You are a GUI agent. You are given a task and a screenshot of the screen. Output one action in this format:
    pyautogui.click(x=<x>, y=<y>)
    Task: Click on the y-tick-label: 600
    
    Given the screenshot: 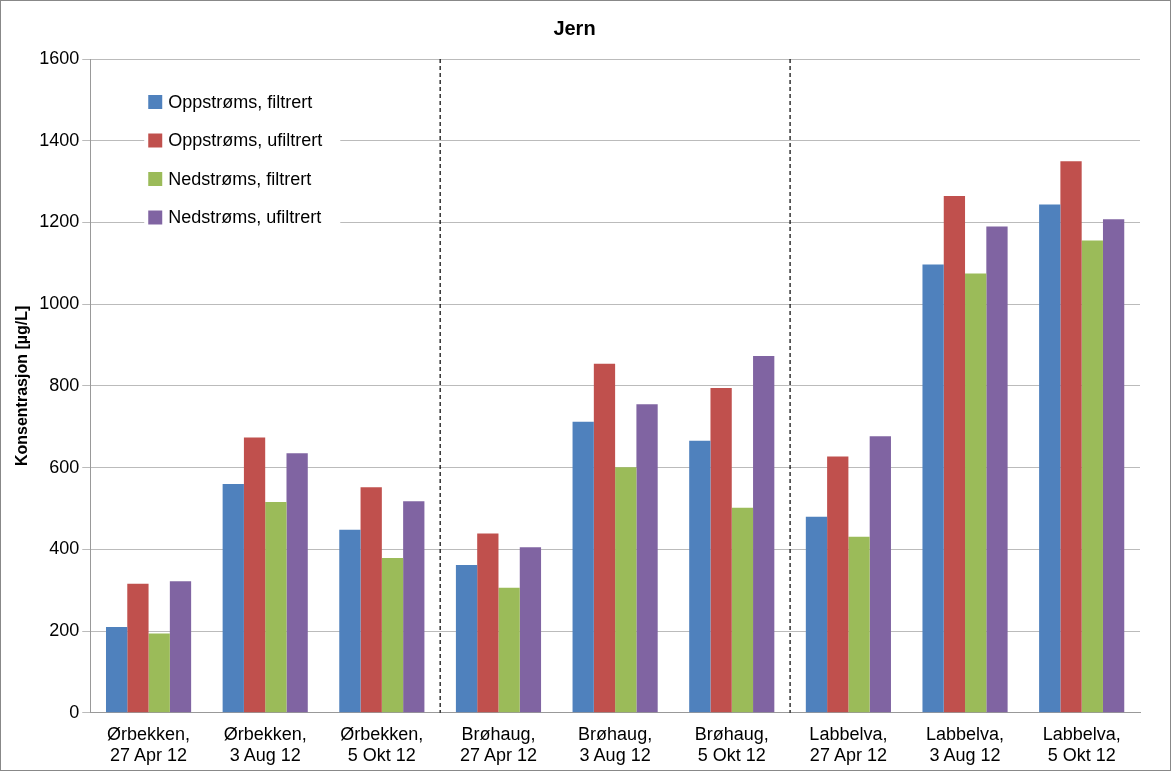 What is the action you would take?
    pyautogui.click(x=64, y=466)
    